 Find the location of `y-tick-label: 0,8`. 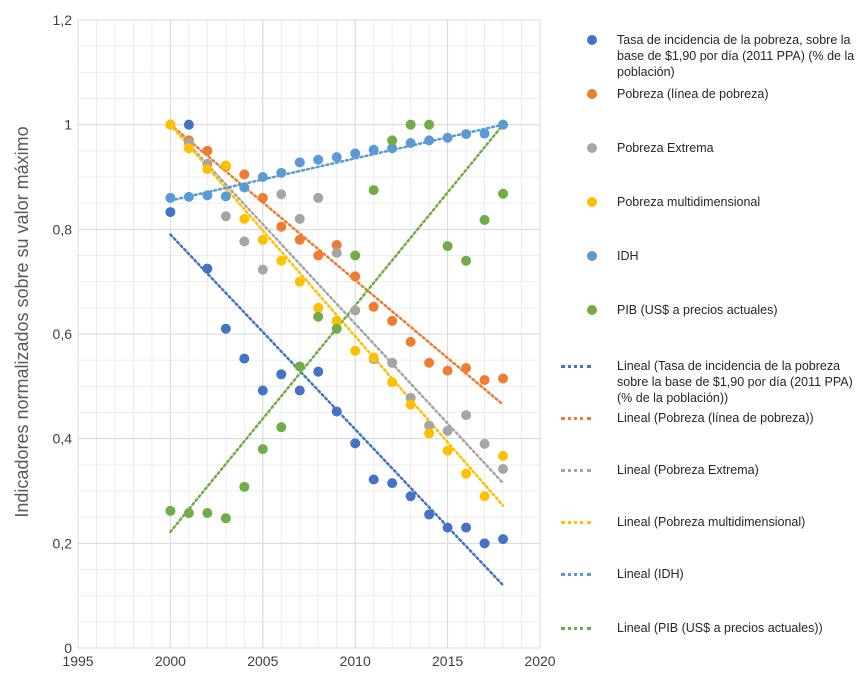

y-tick-label: 0,8 is located at coordinates (63, 229).